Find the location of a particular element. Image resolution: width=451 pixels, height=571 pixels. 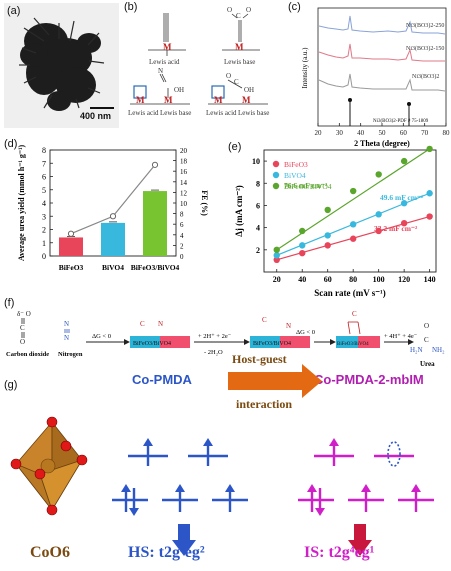

step2-label: + 2H⁺ + 2e⁻ is located at coordinates (215, 336).